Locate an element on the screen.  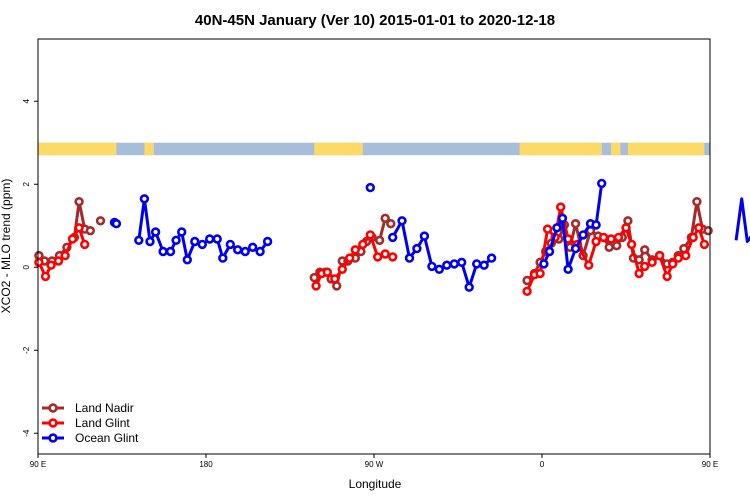
legend-item: Ocean Glint is located at coordinates (90, 438).